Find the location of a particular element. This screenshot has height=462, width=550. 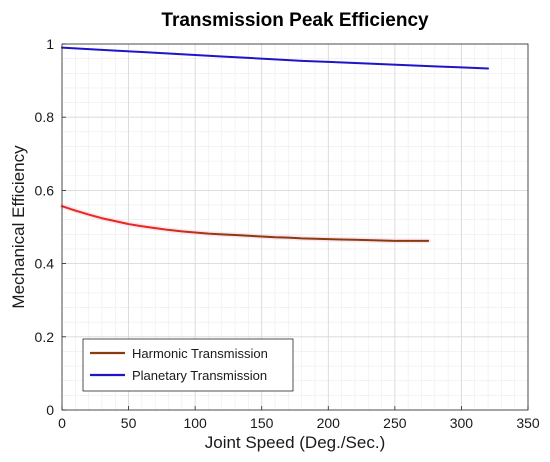

x-axis-ticks: 0 50 100 150 200 250 300 350 is located at coordinates (299, 418).